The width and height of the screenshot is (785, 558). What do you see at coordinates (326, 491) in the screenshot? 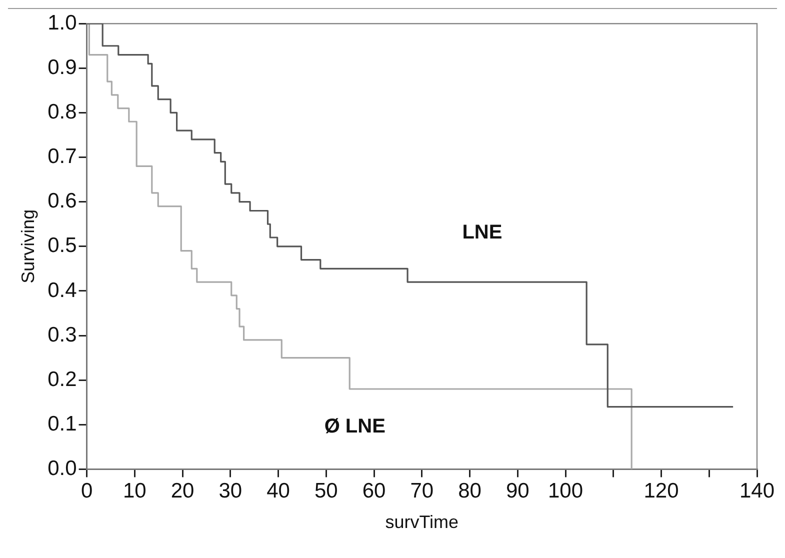
I see `x-tick-label: 50` at bounding box center [326, 491].